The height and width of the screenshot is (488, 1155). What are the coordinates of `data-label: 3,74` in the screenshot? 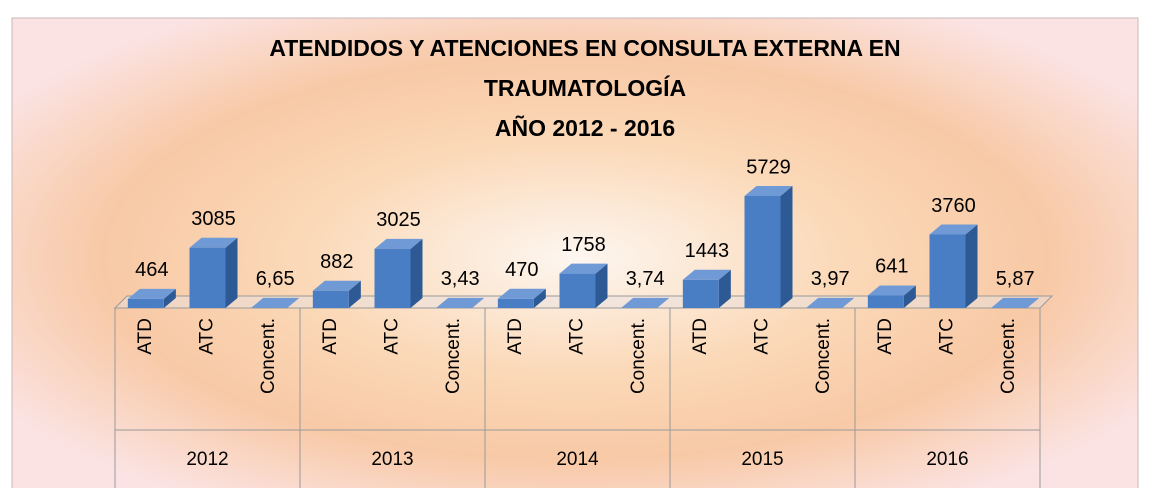 It's located at (645, 279).